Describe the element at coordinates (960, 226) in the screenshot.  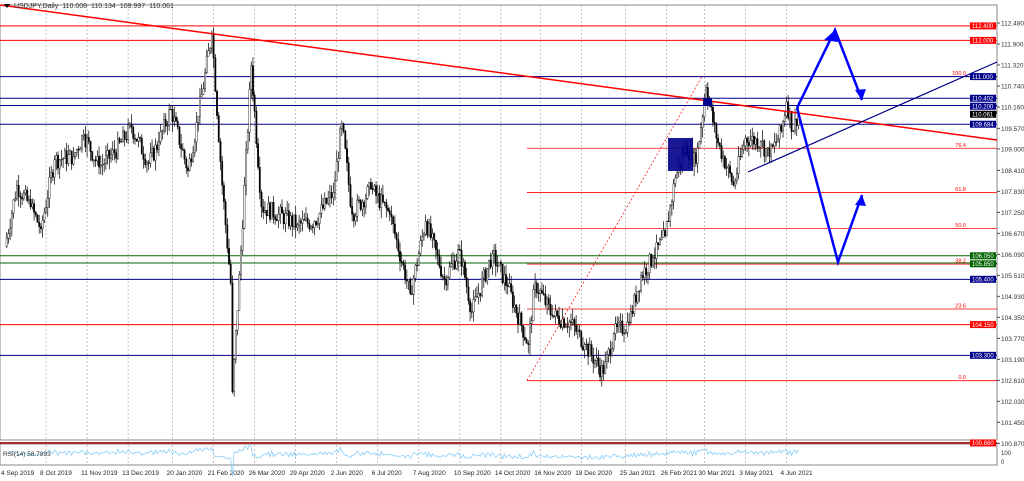
I see `fib-level-label: 50.0` at that location.